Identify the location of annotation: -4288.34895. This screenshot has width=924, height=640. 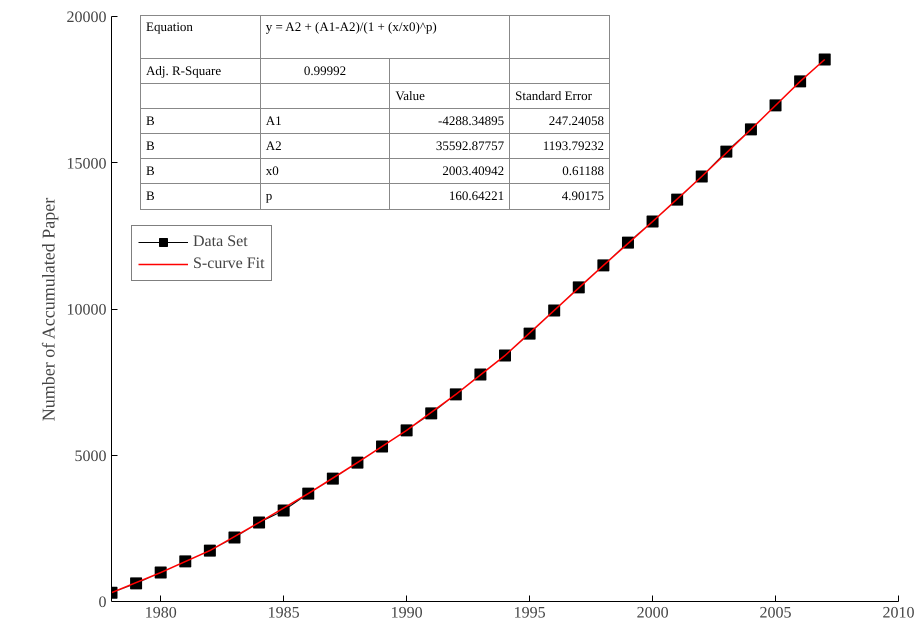
(450, 121).